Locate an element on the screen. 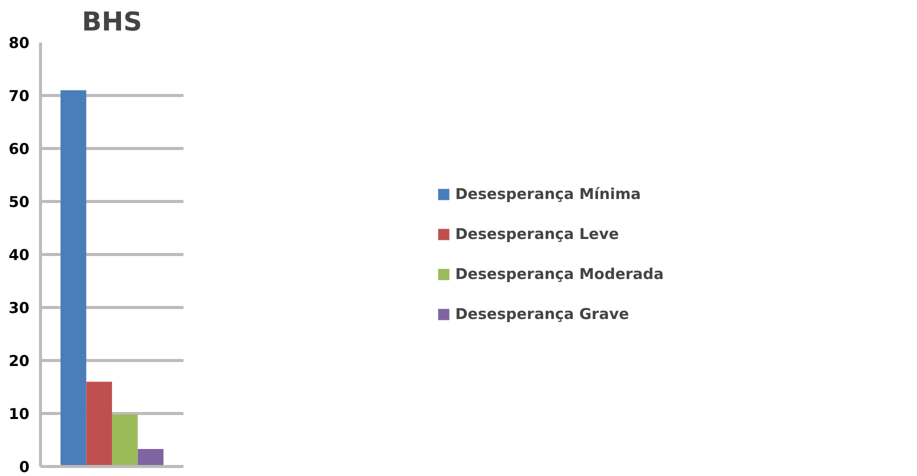  legend-label: Desesperança Leve is located at coordinates (537, 234).